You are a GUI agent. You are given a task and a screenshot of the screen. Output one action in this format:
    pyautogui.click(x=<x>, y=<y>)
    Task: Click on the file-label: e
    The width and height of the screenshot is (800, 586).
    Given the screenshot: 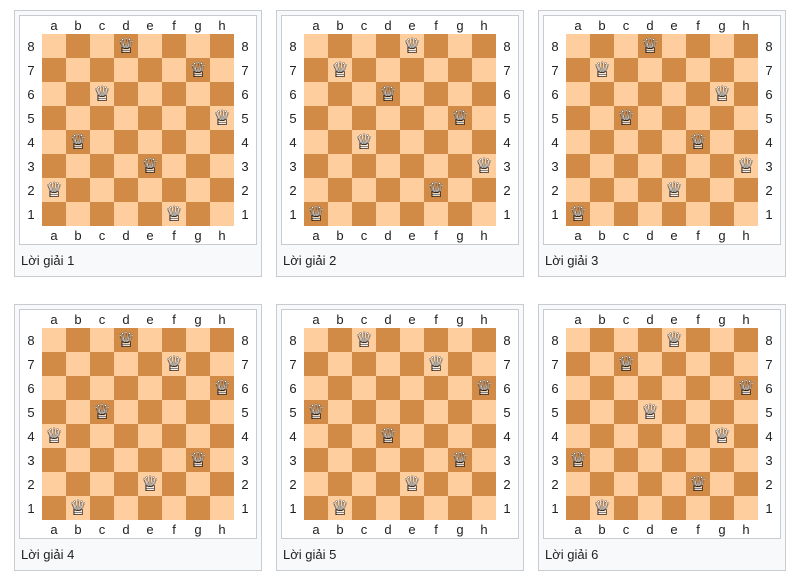 What is the action you would take?
    pyautogui.click(x=674, y=235)
    